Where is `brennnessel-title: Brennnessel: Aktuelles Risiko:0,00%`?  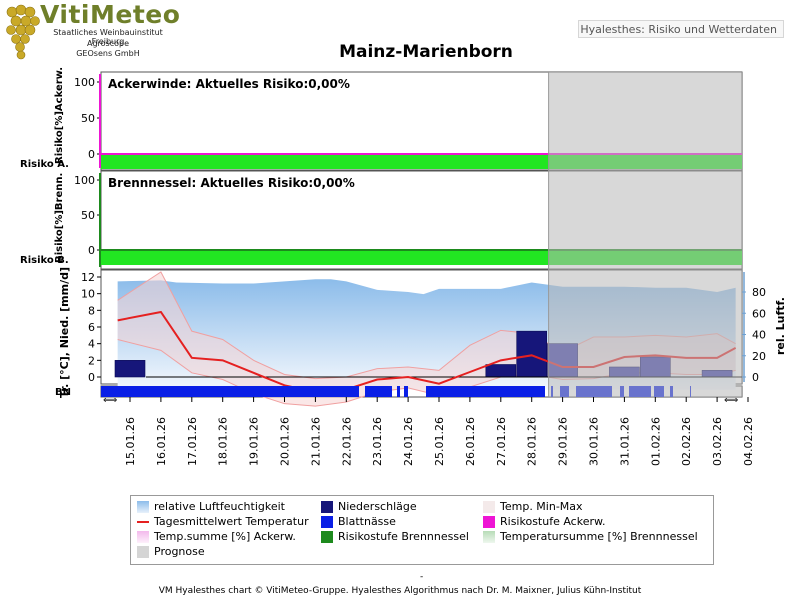 brennnessel-title: Brennnessel: Aktuelles Risiko:0,00% is located at coordinates (231, 183).